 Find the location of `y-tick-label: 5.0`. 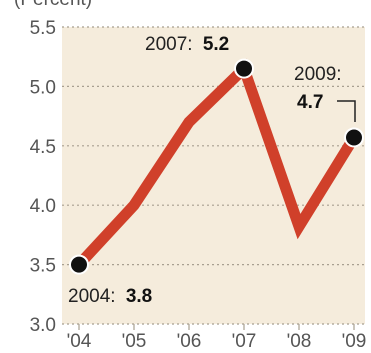

y-tick-label: 5.0 is located at coordinates (43, 87).